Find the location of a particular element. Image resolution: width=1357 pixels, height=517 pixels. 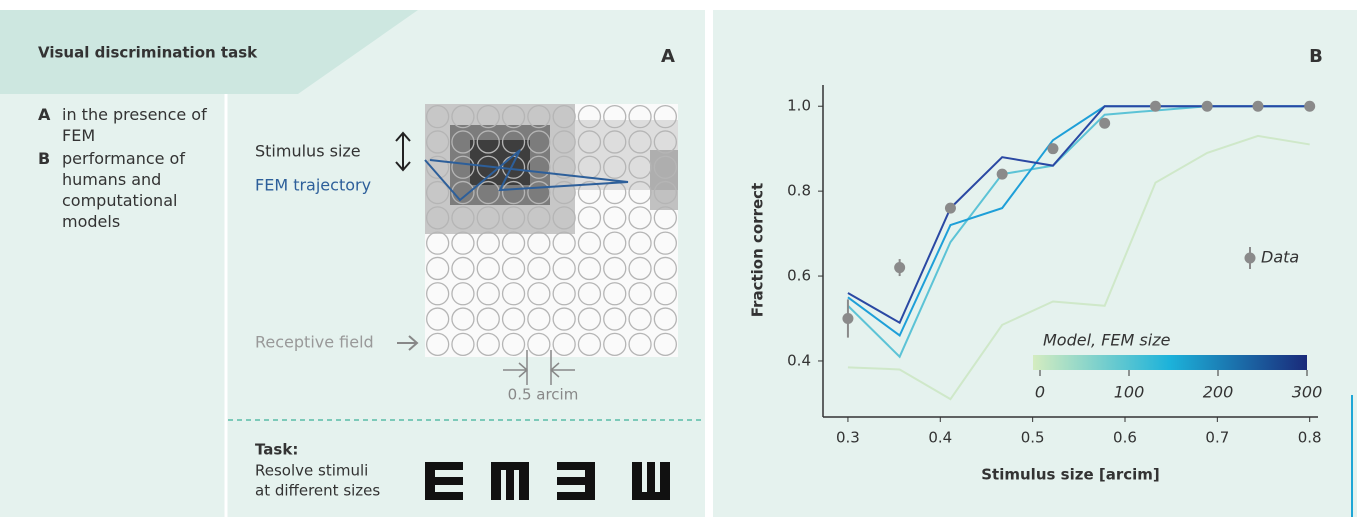

optotypes is located at coordinates (547, 481).